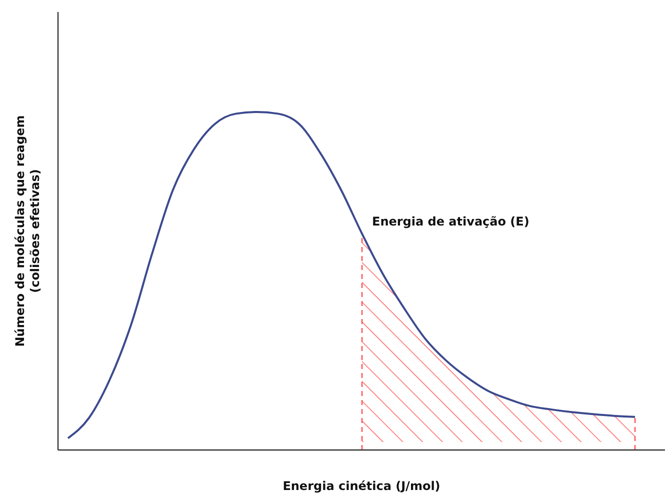 The width and height of the screenshot is (667, 497). Describe the element at coordinates (27, 231) in the screenshot. I see `y-axis-title: Número de moléculas que reagem (colisões efetivas)` at that location.